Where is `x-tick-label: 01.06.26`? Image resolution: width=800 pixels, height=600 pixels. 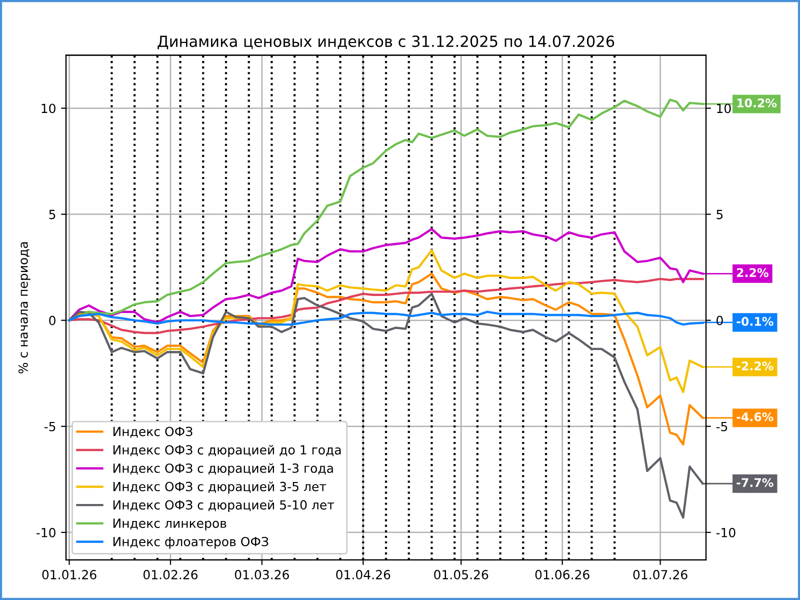
x-tick-label: 01.06.26 is located at coordinates (562, 575).